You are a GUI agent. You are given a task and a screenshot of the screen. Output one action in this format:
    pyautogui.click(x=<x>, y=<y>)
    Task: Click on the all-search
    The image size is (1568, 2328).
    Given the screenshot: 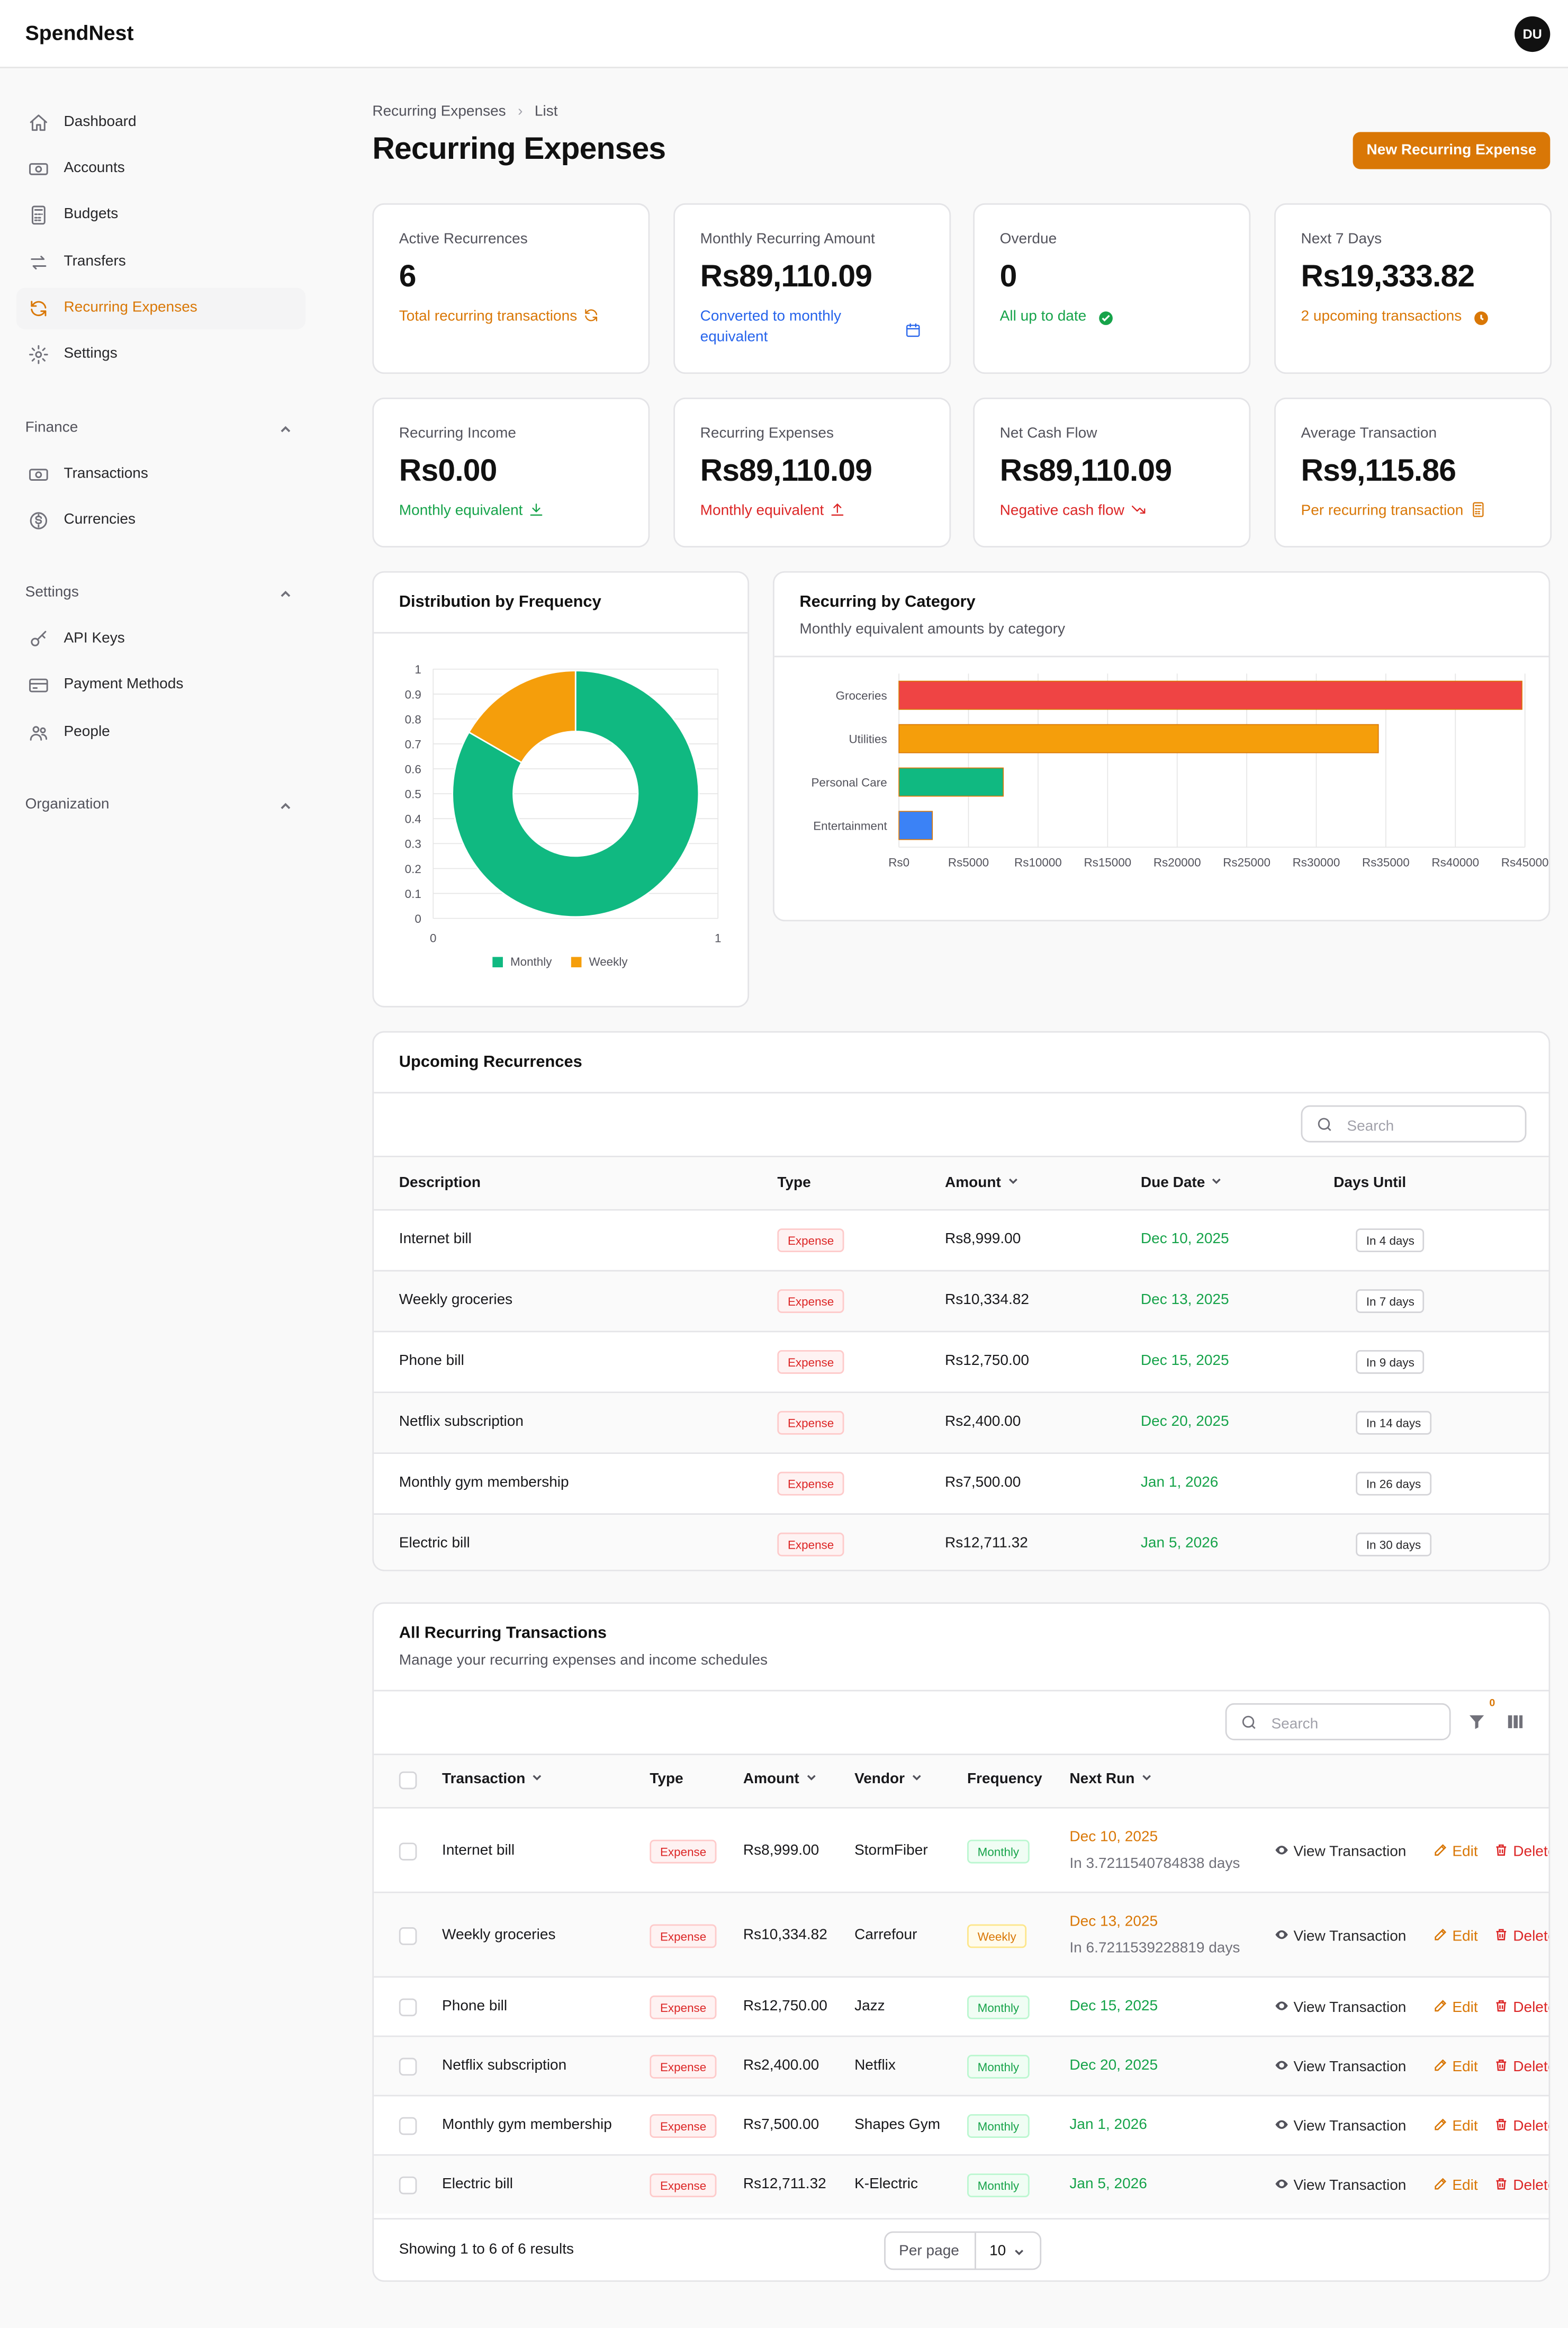 What is the action you would take?
    pyautogui.click(x=1338, y=1721)
    